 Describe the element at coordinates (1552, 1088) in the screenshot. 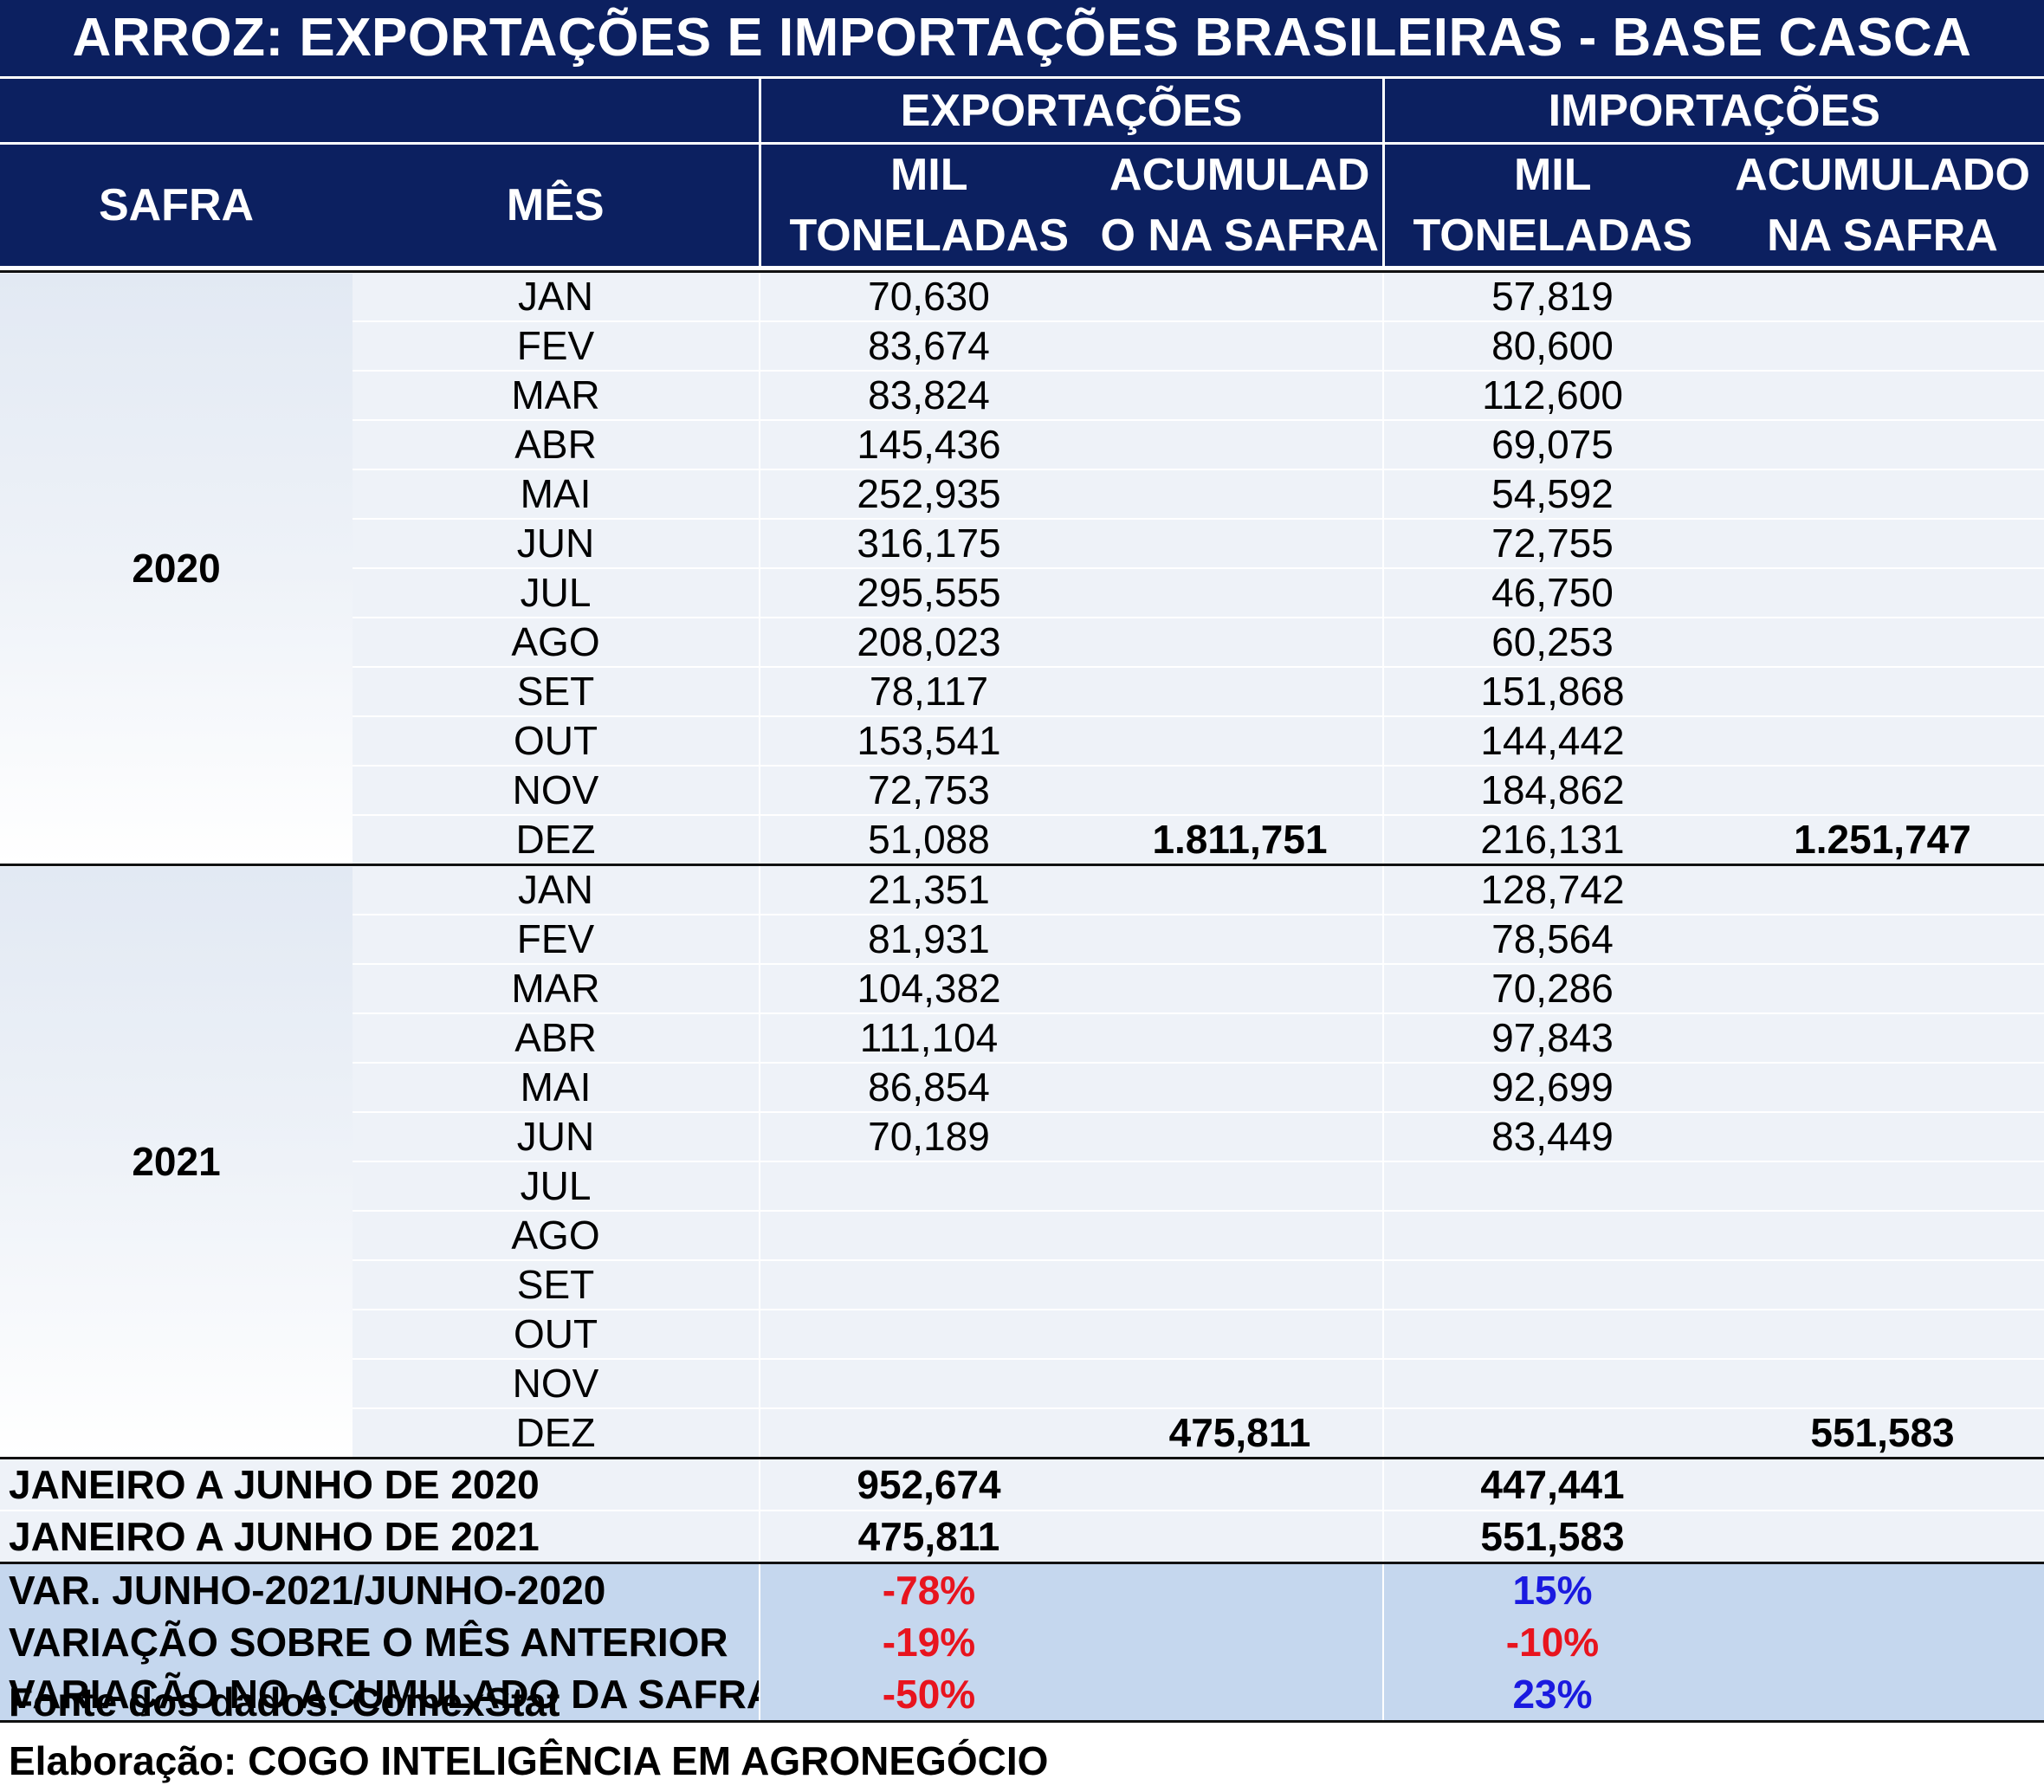

I see `imp-value-cell: 92,699` at that location.